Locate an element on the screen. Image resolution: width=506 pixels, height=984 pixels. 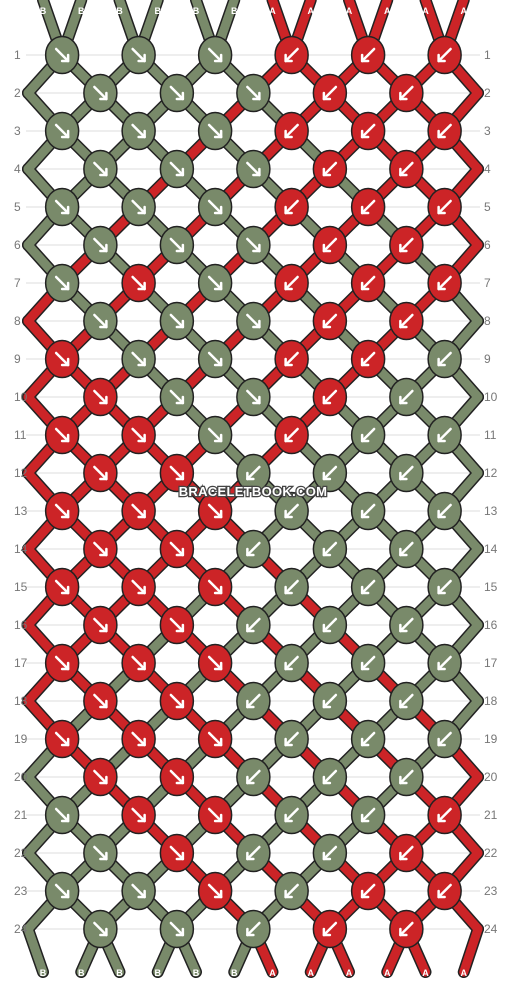
strand-letter-bottom: A is located at coordinates (272, 973).